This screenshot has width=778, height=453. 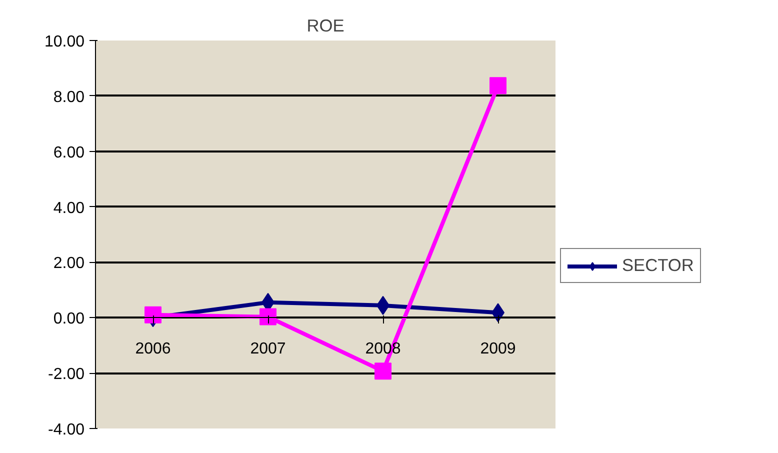 What do you see at coordinates (66, 430) in the screenshot?
I see `y-tick-label: -4.00` at bounding box center [66, 430].